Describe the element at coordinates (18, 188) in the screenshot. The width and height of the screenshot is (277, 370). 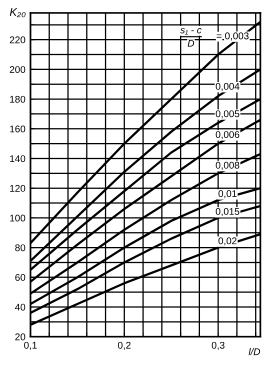
I see `y-tick-label: 120` at that location.